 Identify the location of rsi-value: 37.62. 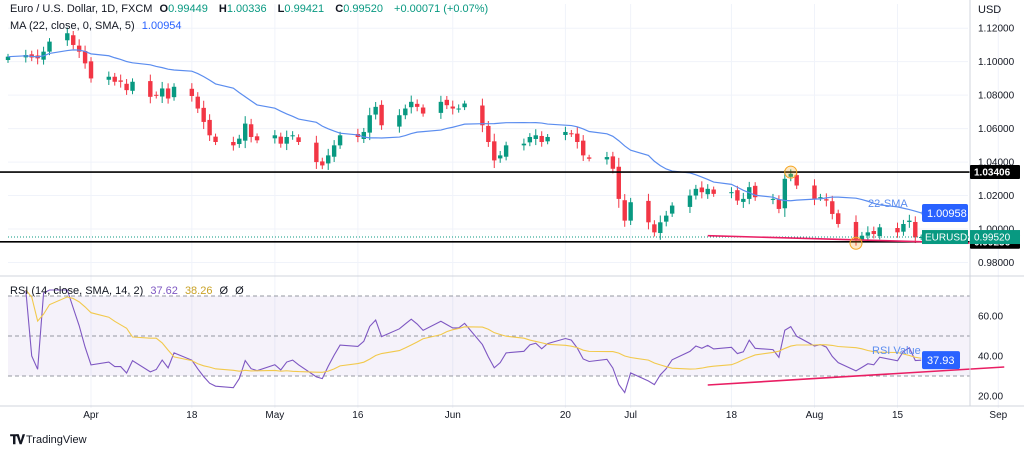
(164, 291).